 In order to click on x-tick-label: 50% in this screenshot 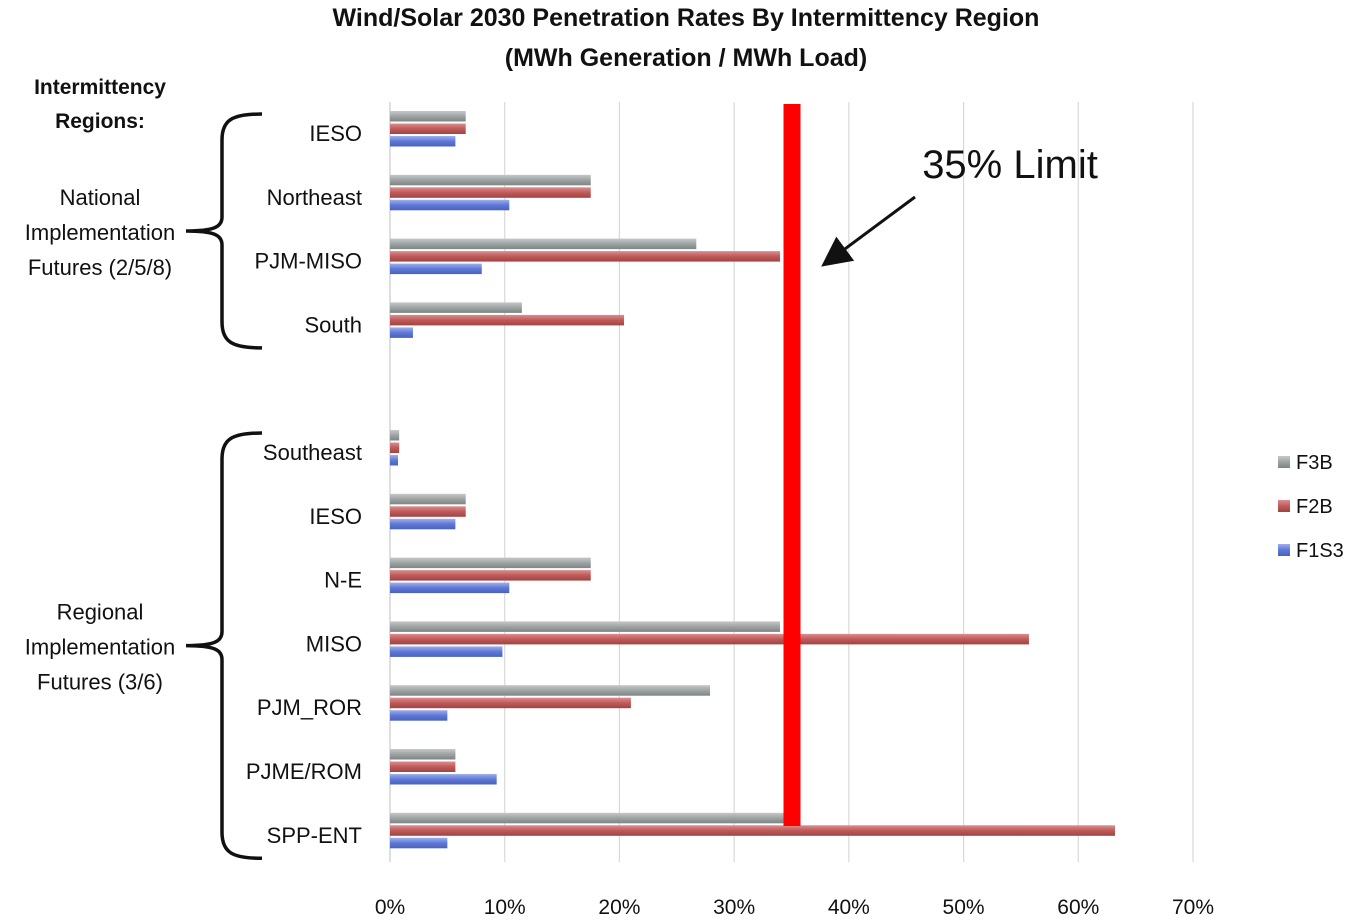, I will do `click(964, 907)`.